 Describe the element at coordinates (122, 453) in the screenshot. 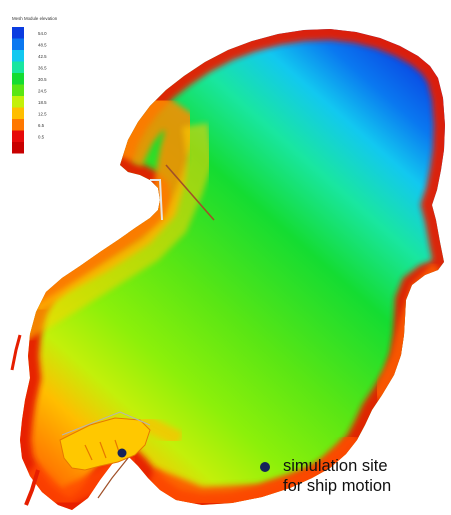

I see `simulation-site-marker` at that location.